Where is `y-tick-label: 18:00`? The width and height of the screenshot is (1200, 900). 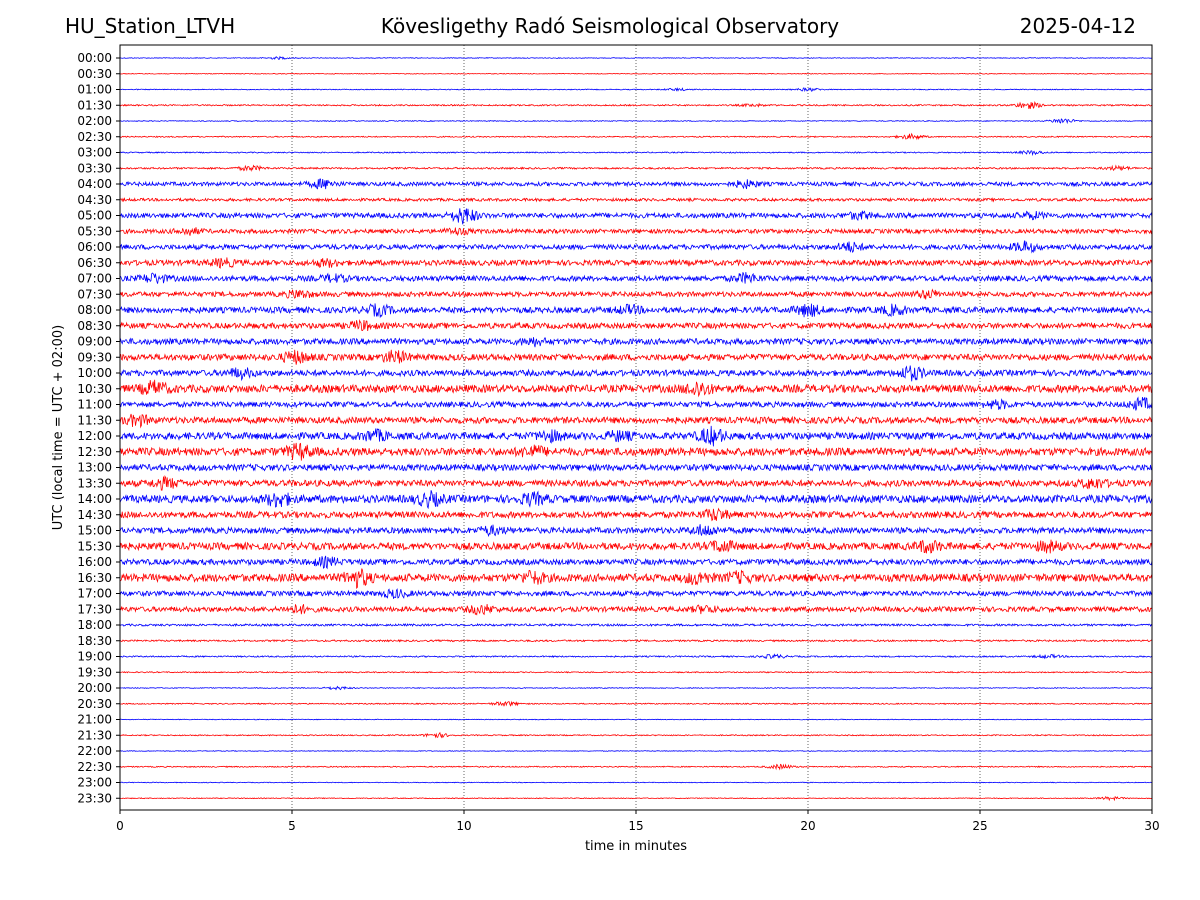
y-tick-label: 18:00 is located at coordinates (94, 625).